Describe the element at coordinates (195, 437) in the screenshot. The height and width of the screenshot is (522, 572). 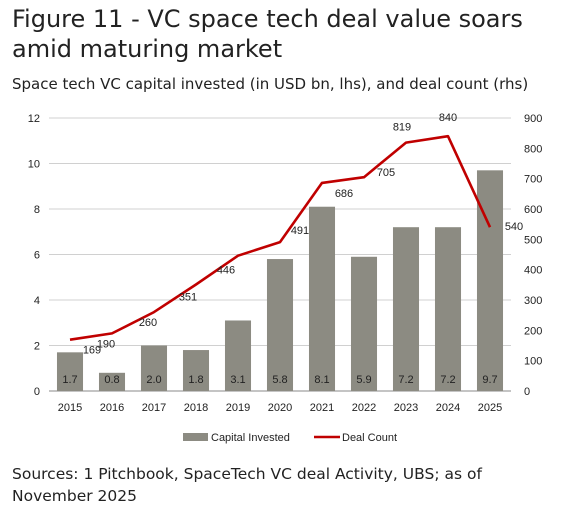
I see `legend-bar-swatch` at that location.